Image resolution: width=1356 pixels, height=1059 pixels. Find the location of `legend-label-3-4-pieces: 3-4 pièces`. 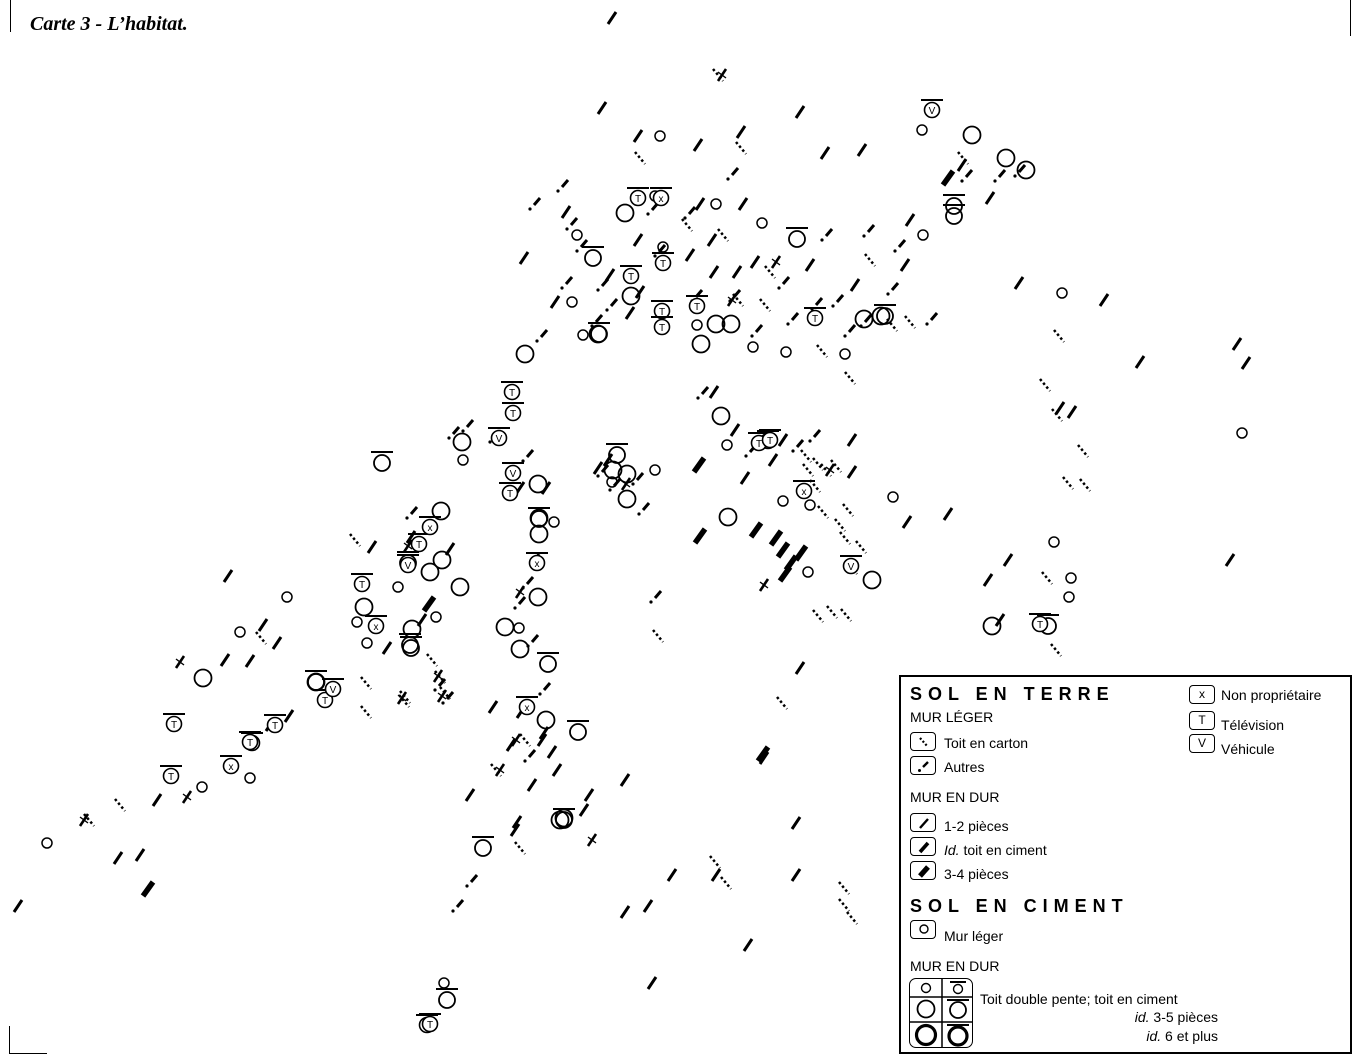

legend-label-3-4-pieces: 3-4 pièces is located at coordinates (976, 874).